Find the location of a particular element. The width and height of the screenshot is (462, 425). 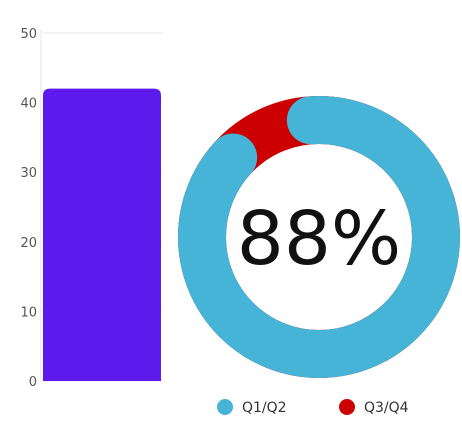

legend: Q1/Q2 Q3/Q4 is located at coordinates (313, 407).